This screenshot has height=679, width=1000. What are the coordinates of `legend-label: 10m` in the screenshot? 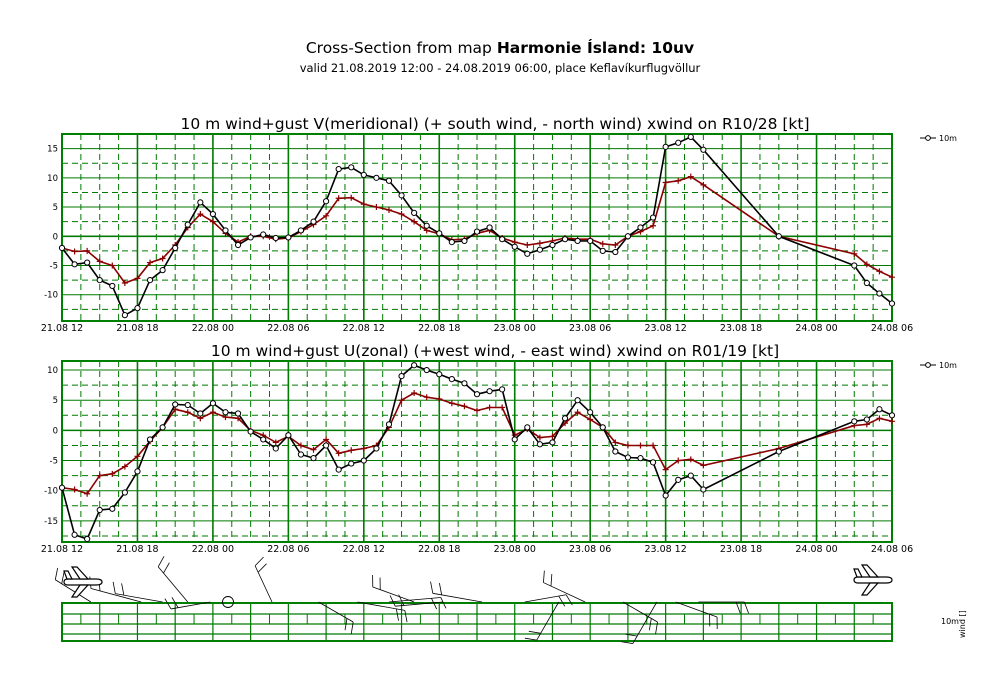 It's located at (948, 365).